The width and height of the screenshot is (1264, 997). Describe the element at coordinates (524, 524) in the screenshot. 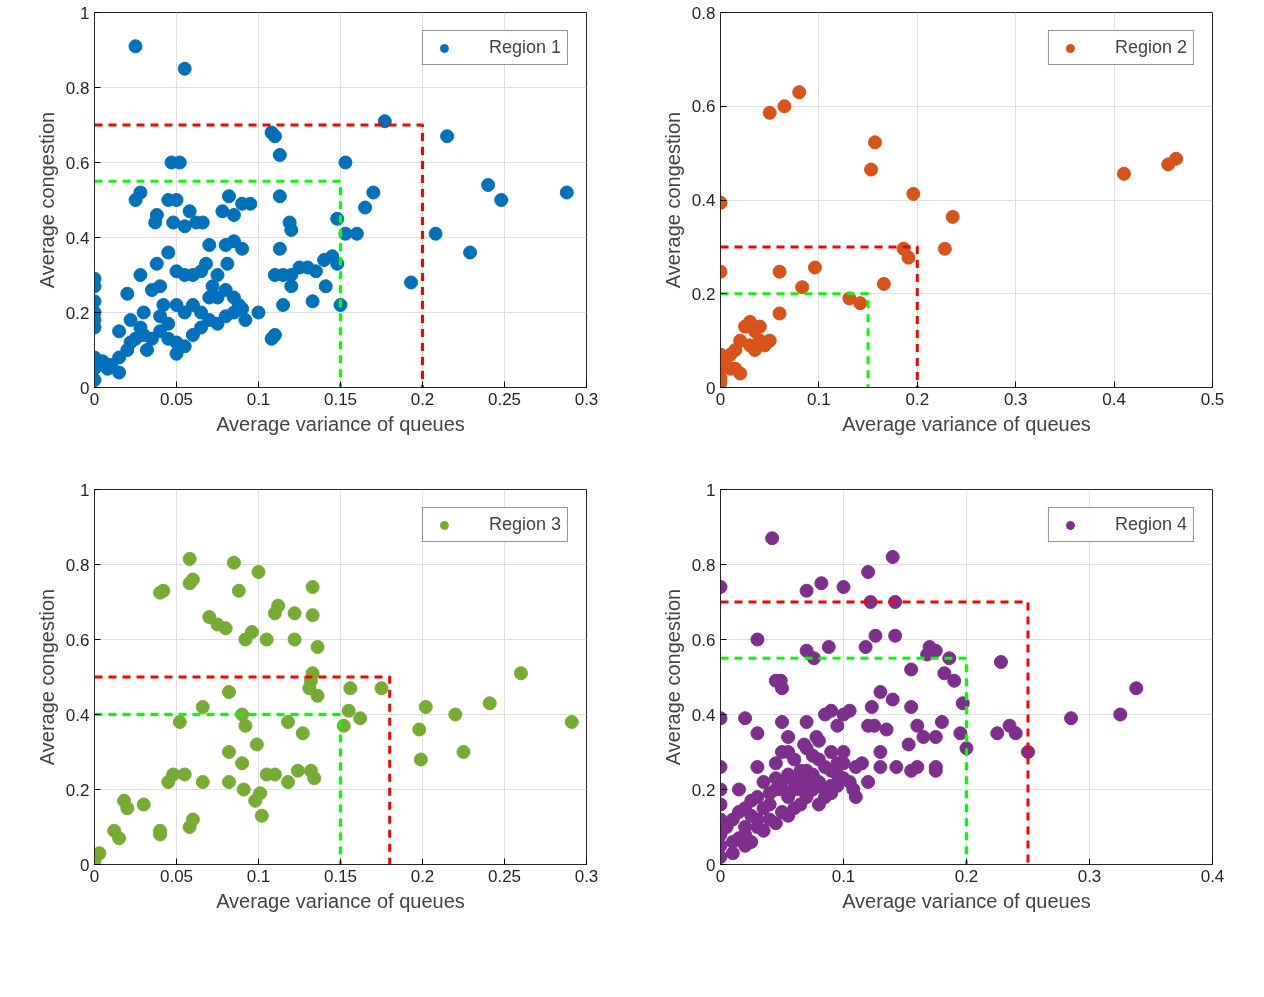

I see `legend-label: Region 3` at that location.